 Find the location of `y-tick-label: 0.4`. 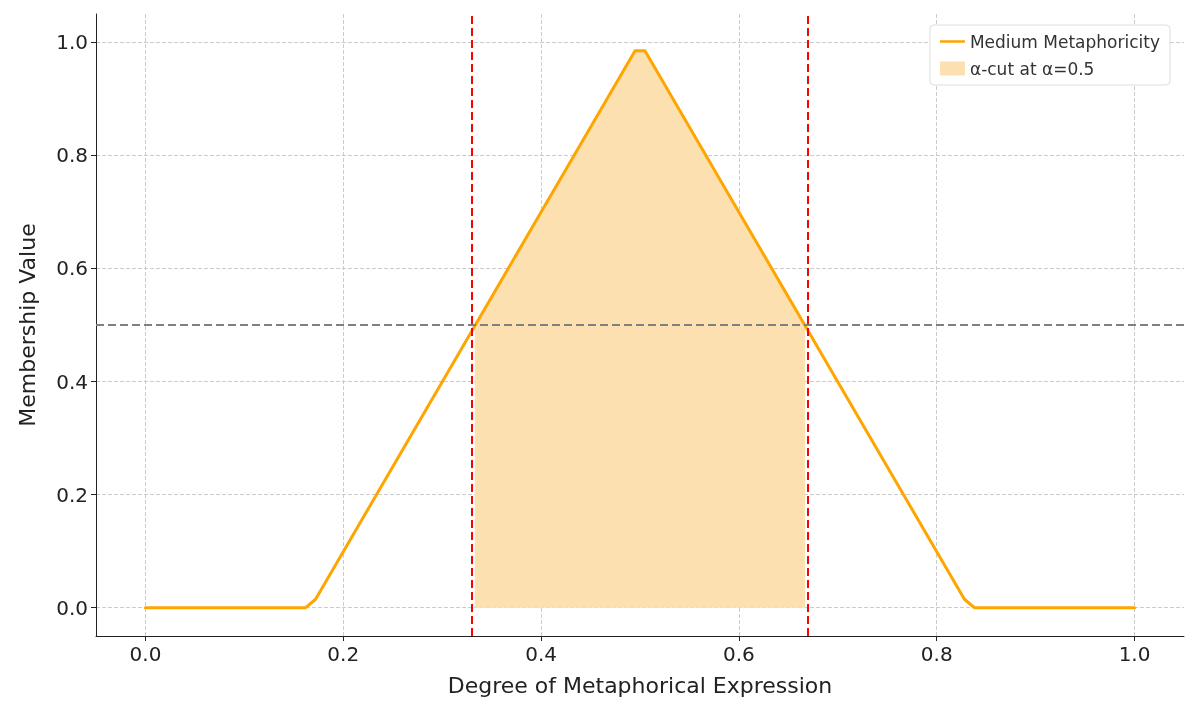

y-tick-label: 0.4 is located at coordinates (72, 381).